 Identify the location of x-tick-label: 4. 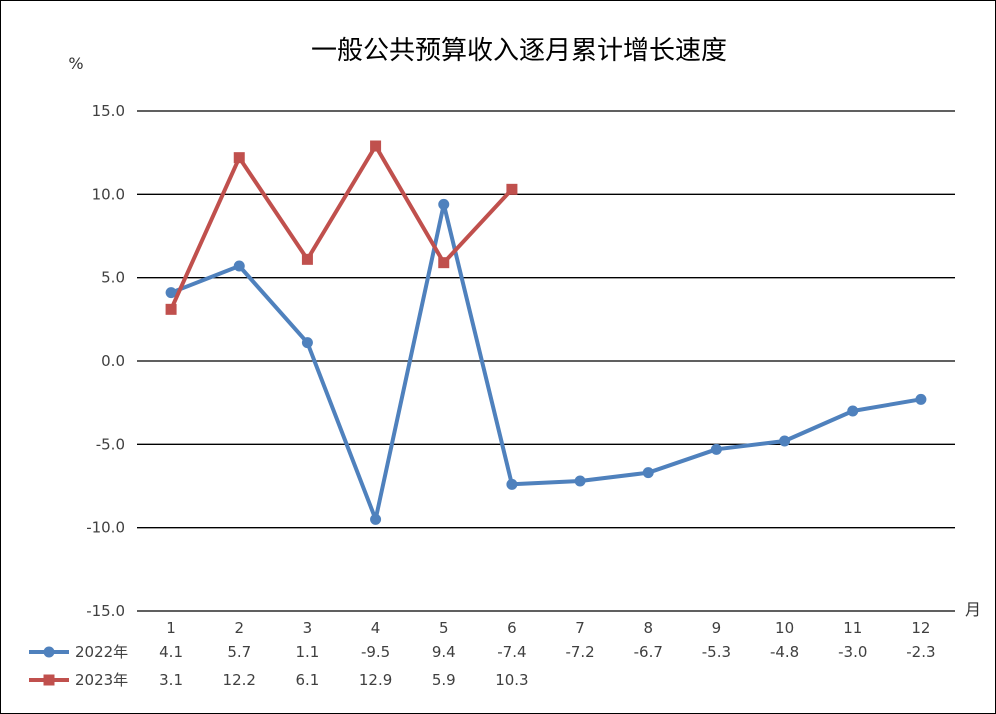
(376, 628).